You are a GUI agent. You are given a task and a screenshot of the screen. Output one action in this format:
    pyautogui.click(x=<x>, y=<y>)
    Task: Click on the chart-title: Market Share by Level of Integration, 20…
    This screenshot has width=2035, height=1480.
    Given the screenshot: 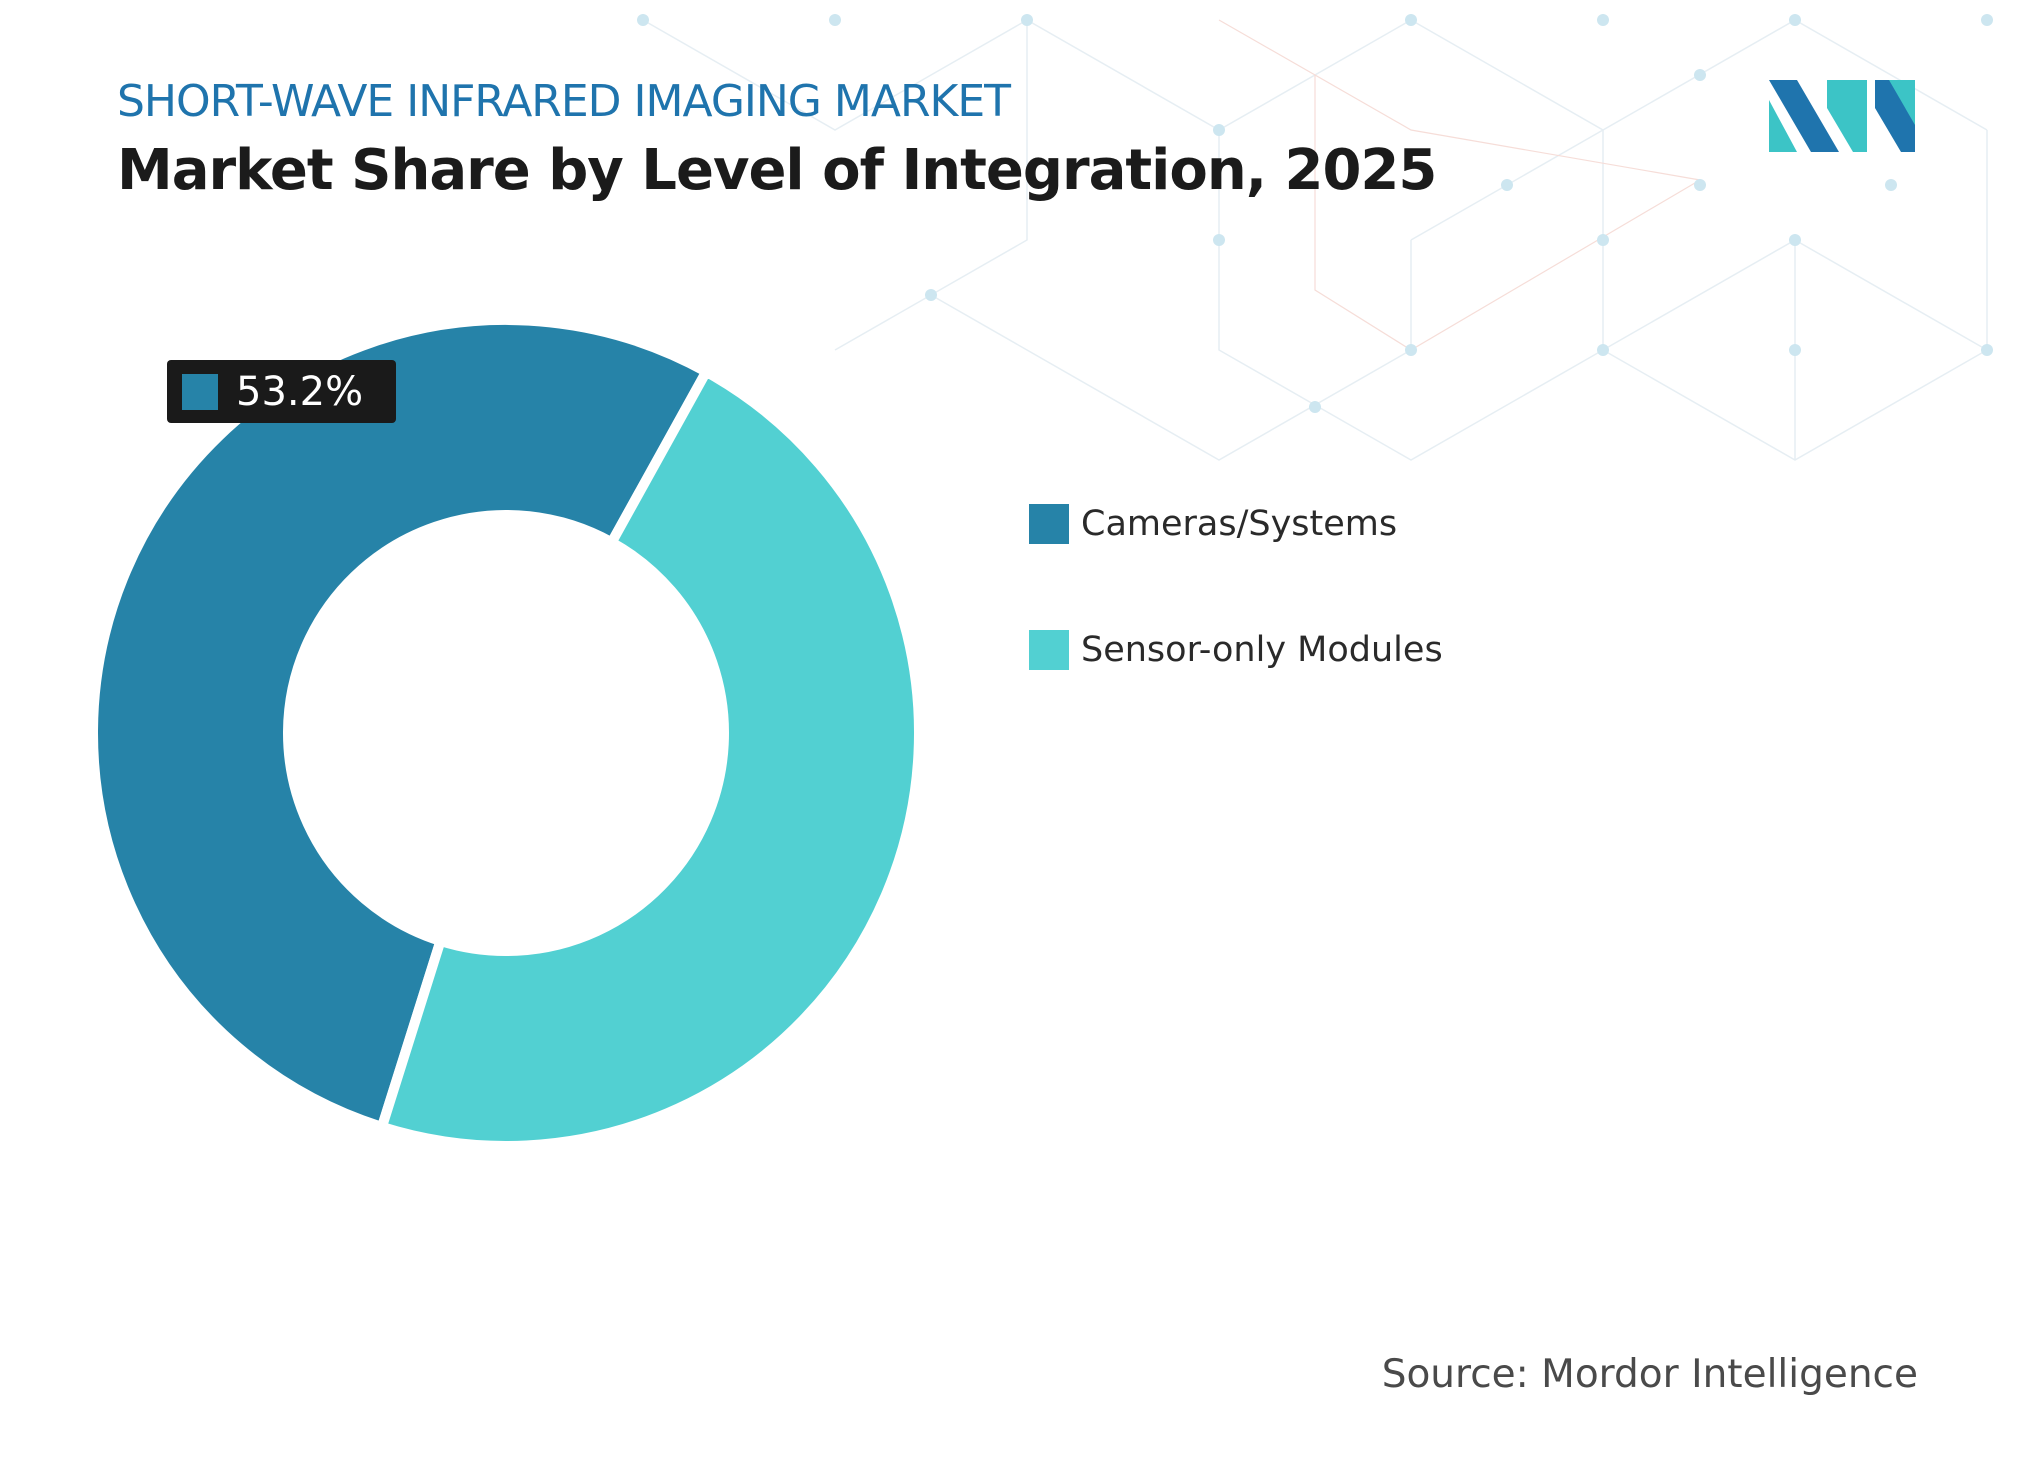 What is the action you would take?
    pyautogui.click(x=777, y=170)
    